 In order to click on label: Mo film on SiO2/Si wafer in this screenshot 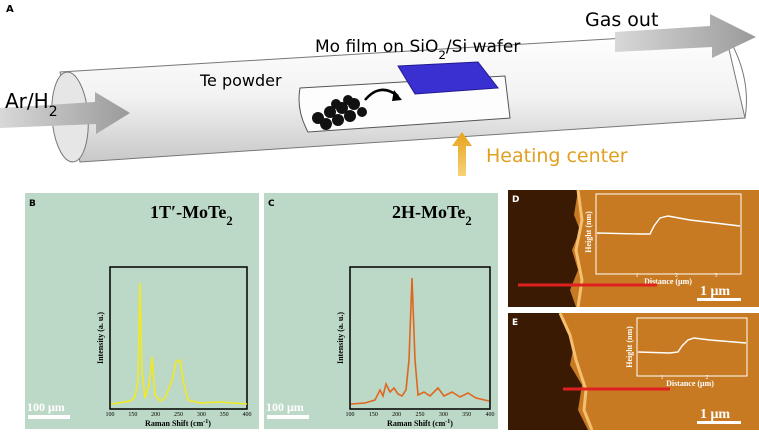, I will do `click(417, 49)`.